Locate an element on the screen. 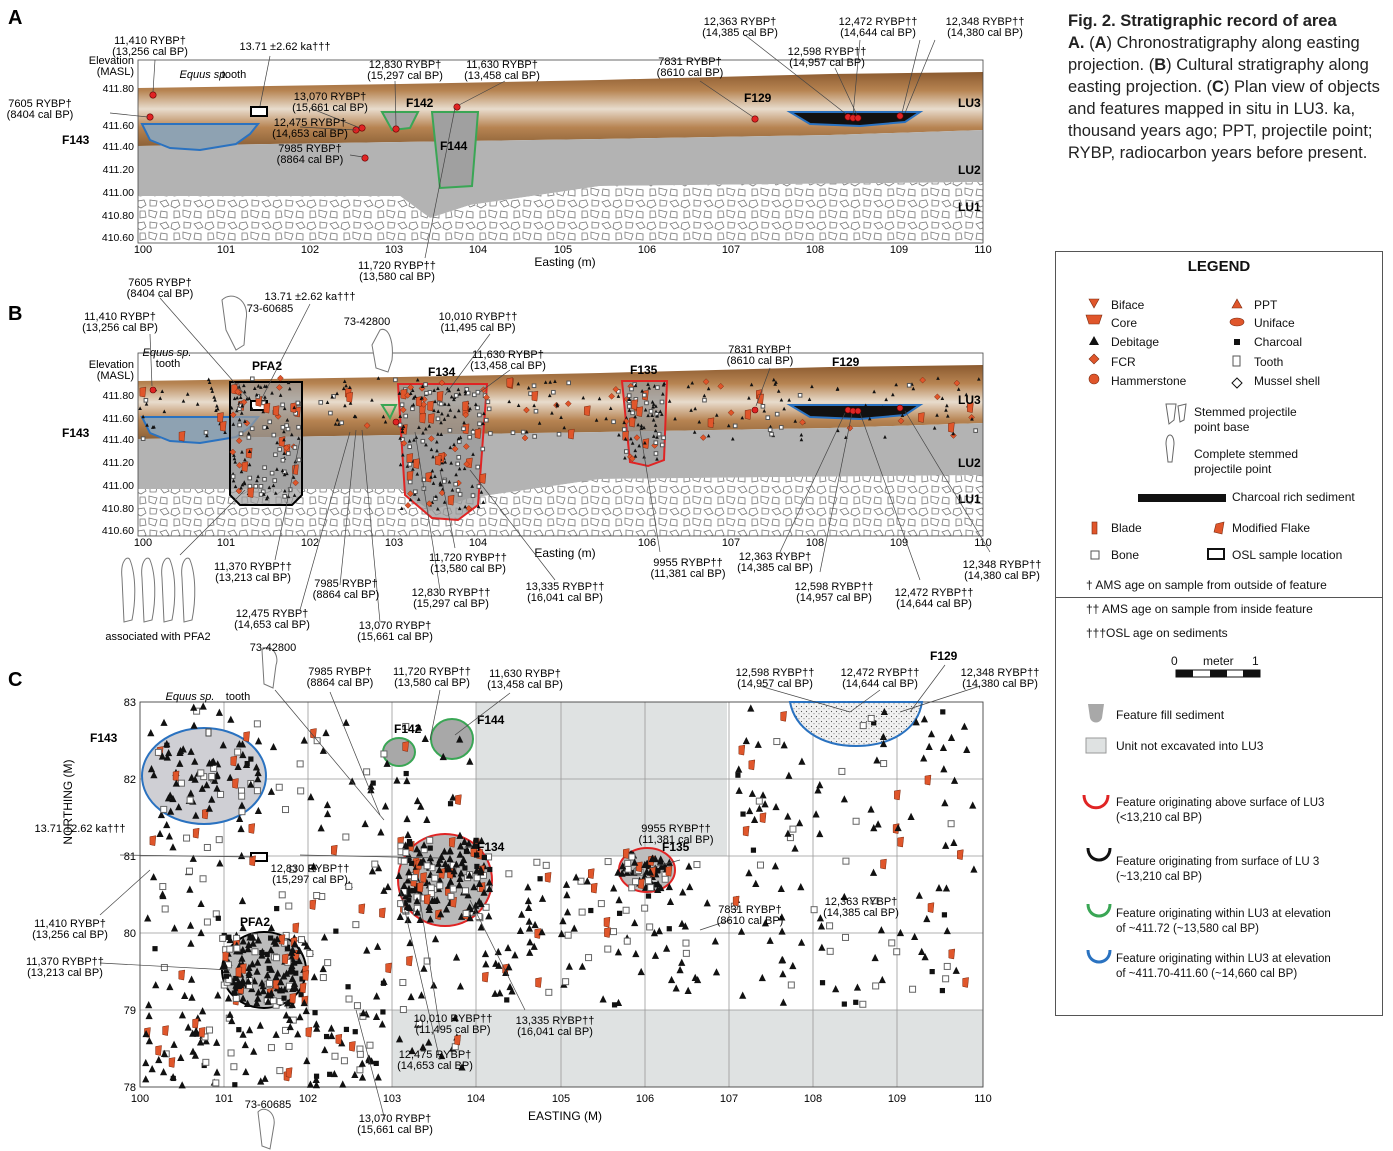  elevation-label-a: Elevation is located at coordinates (111, 61).